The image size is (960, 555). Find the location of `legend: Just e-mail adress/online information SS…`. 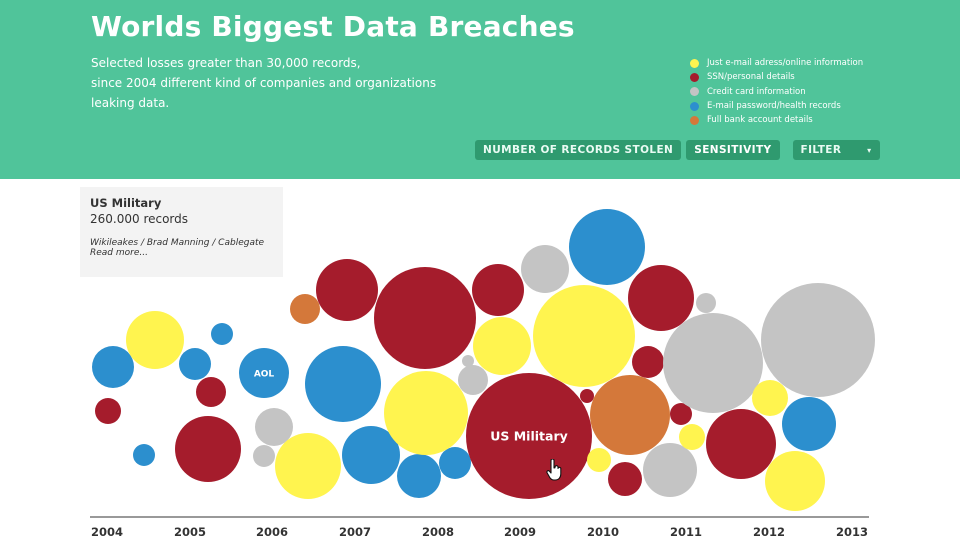

legend: Just e-mail adress/online information SS… is located at coordinates (776, 91).